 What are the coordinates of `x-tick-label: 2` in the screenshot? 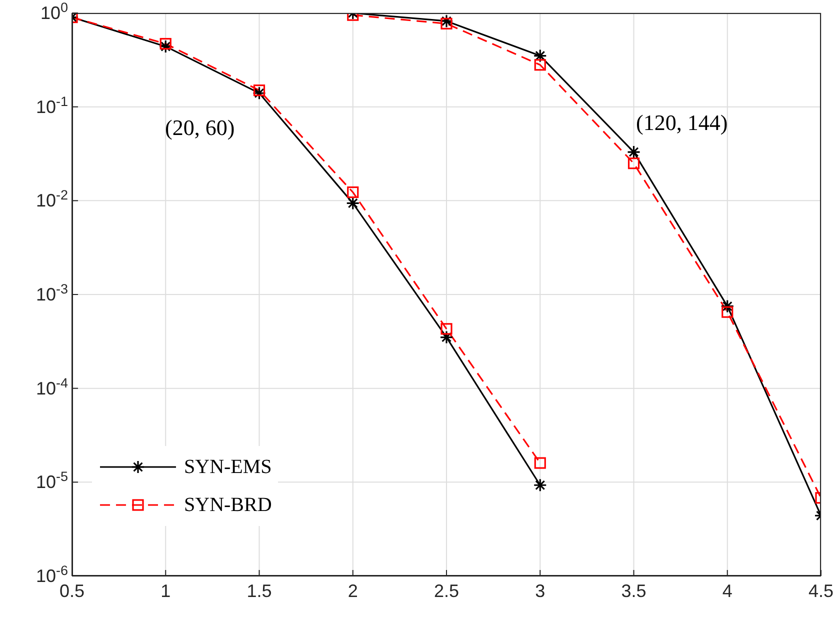 It's located at (353, 590).